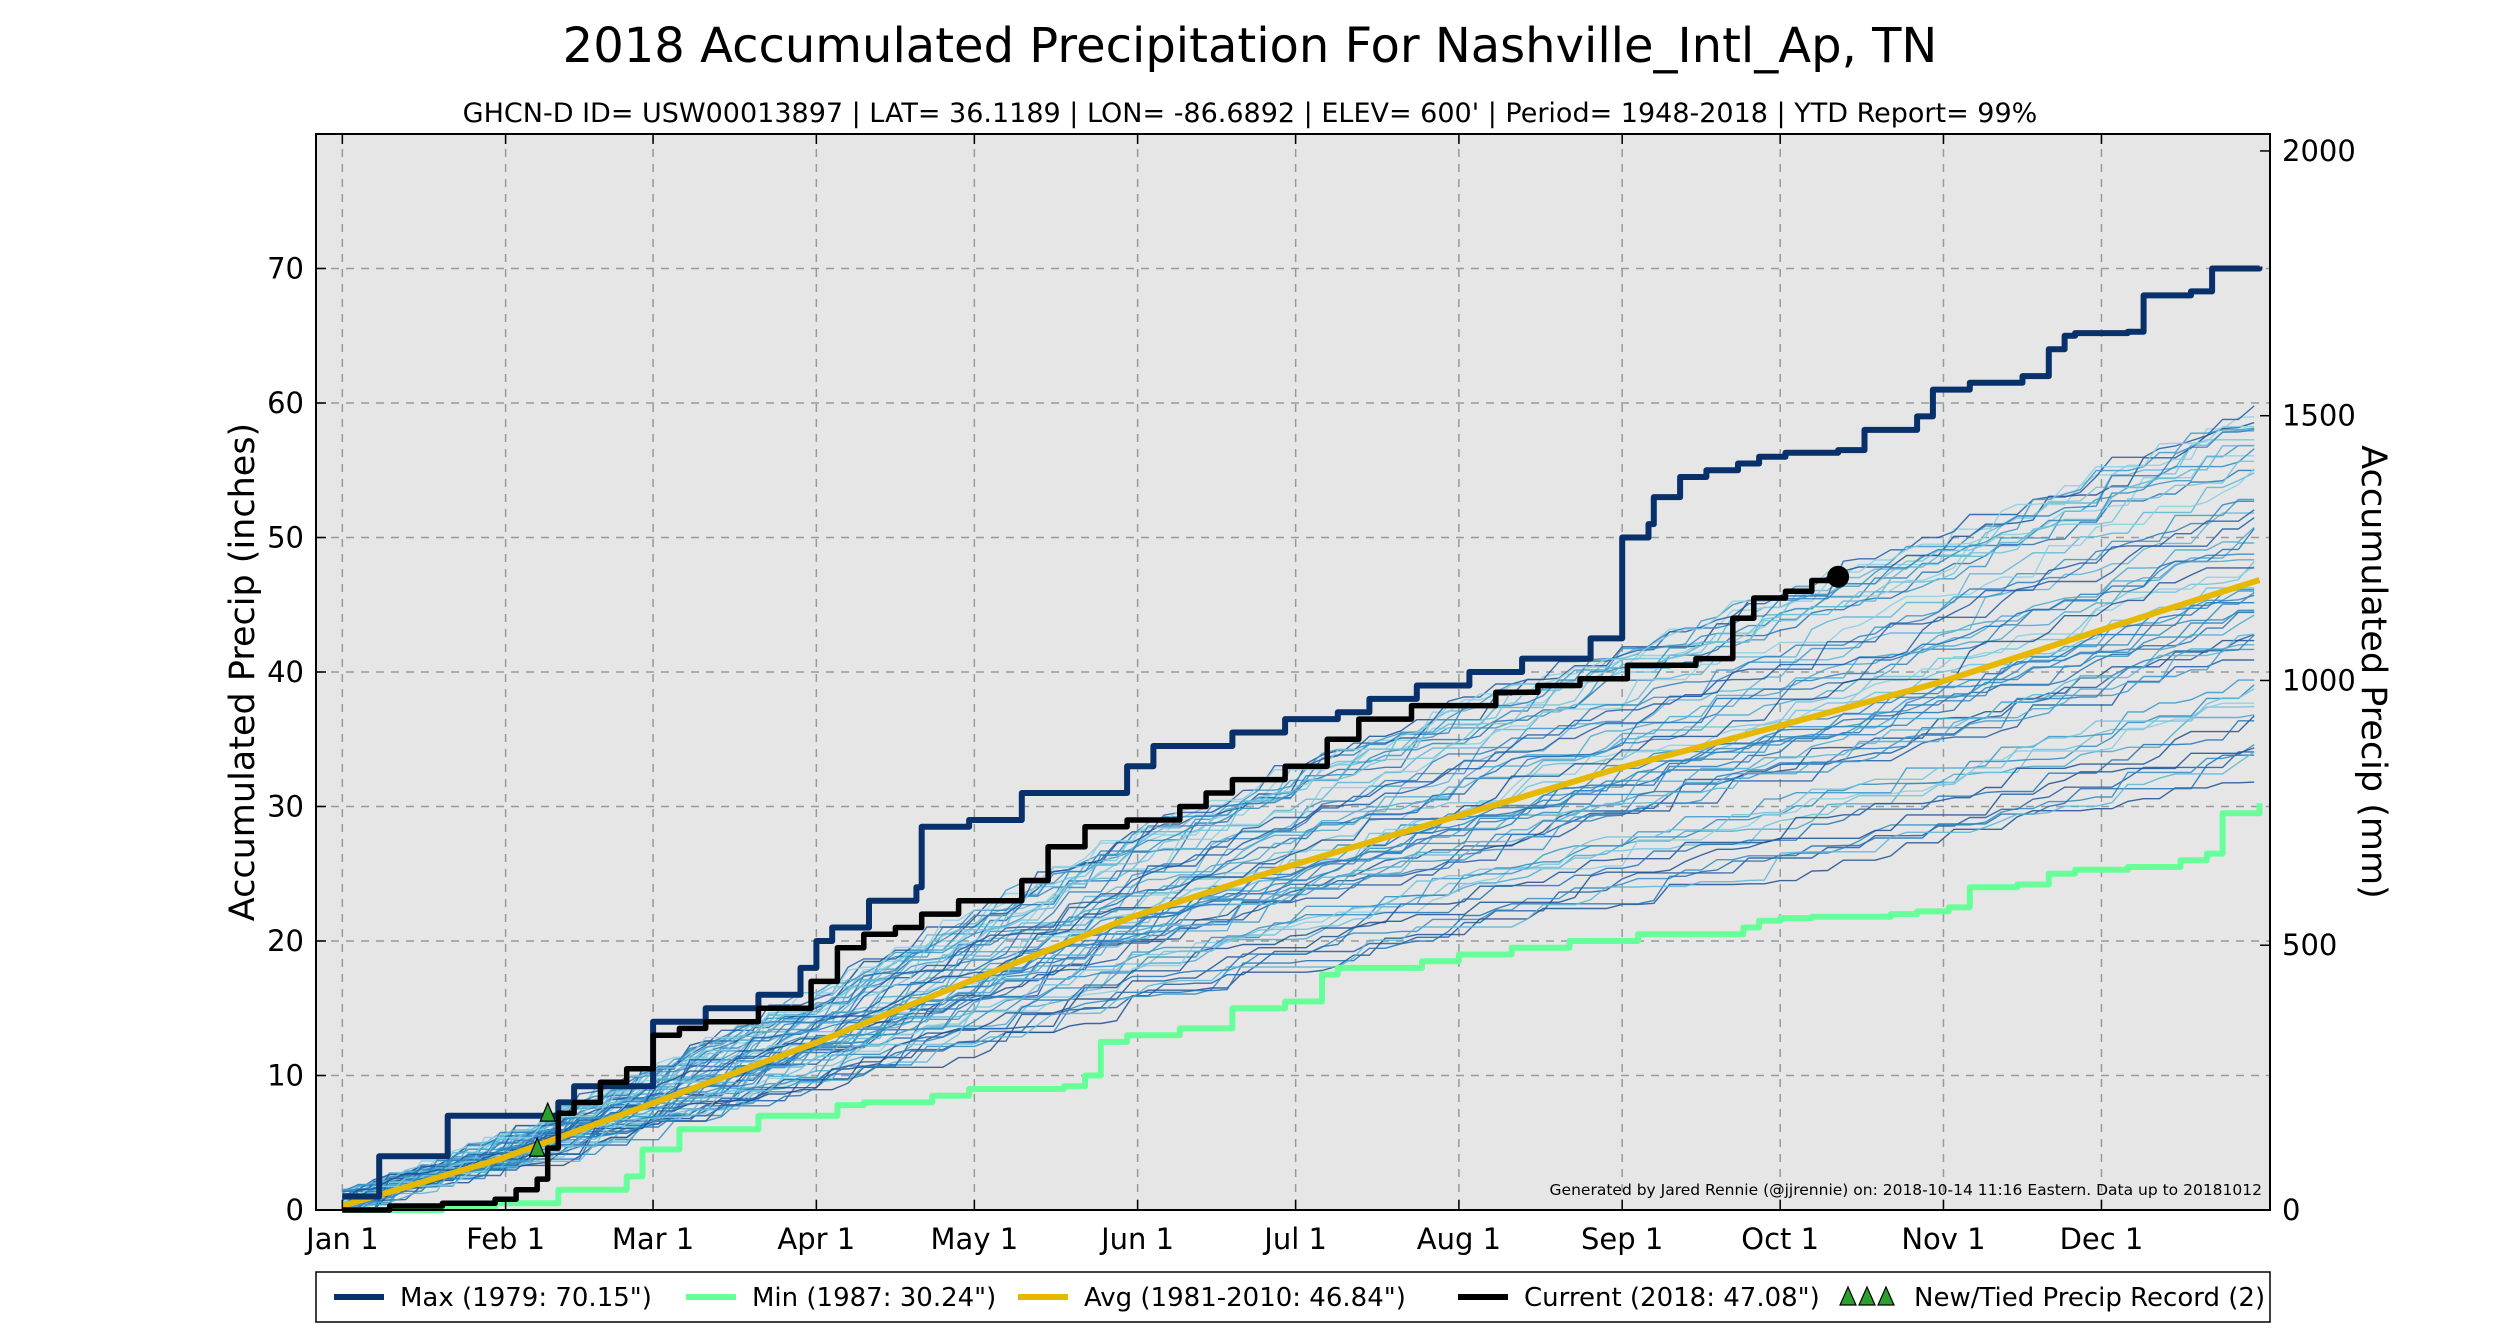  What do you see at coordinates (505, 1239) in the screenshot?
I see `x-tick-label: Feb 1` at bounding box center [505, 1239].